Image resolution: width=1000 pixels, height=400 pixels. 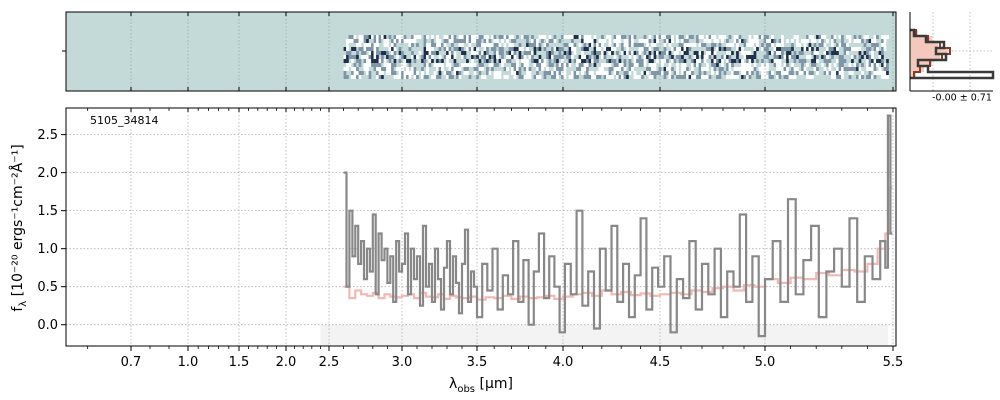 What do you see at coordinates (124, 120) in the screenshot?
I see `object-id-label: 5105_34814` at bounding box center [124, 120].